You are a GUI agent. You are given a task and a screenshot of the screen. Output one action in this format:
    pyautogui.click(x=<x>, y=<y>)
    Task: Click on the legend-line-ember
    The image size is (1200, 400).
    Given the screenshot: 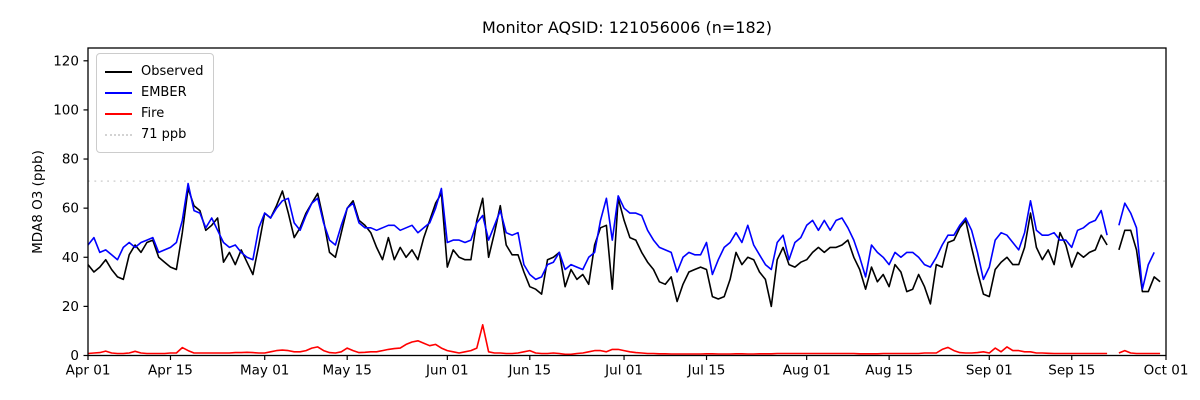 What is the action you would take?
    pyautogui.click(x=118, y=92)
    